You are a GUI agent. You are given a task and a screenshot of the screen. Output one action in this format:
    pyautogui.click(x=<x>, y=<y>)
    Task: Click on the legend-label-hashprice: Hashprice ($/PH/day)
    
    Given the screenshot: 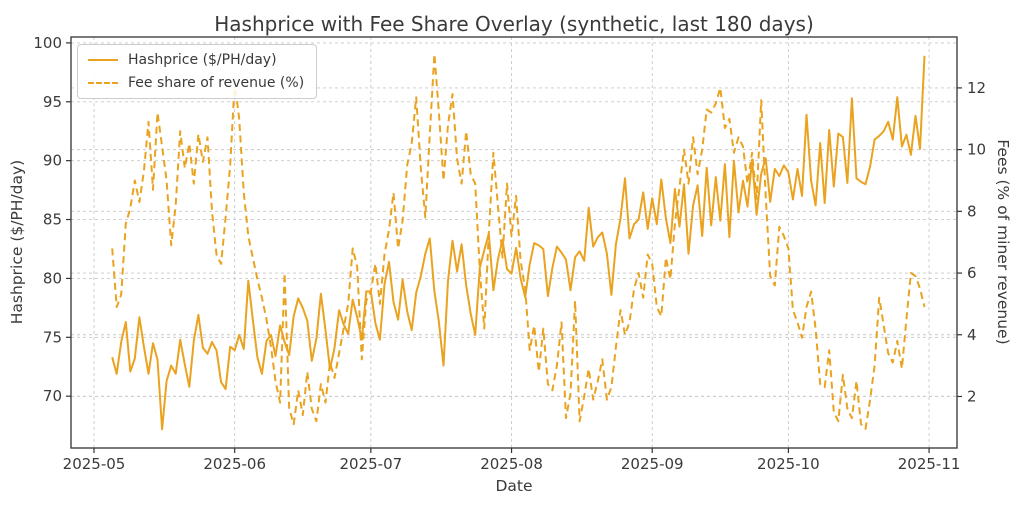 What is the action you would take?
    pyautogui.click(x=202, y=60)
    